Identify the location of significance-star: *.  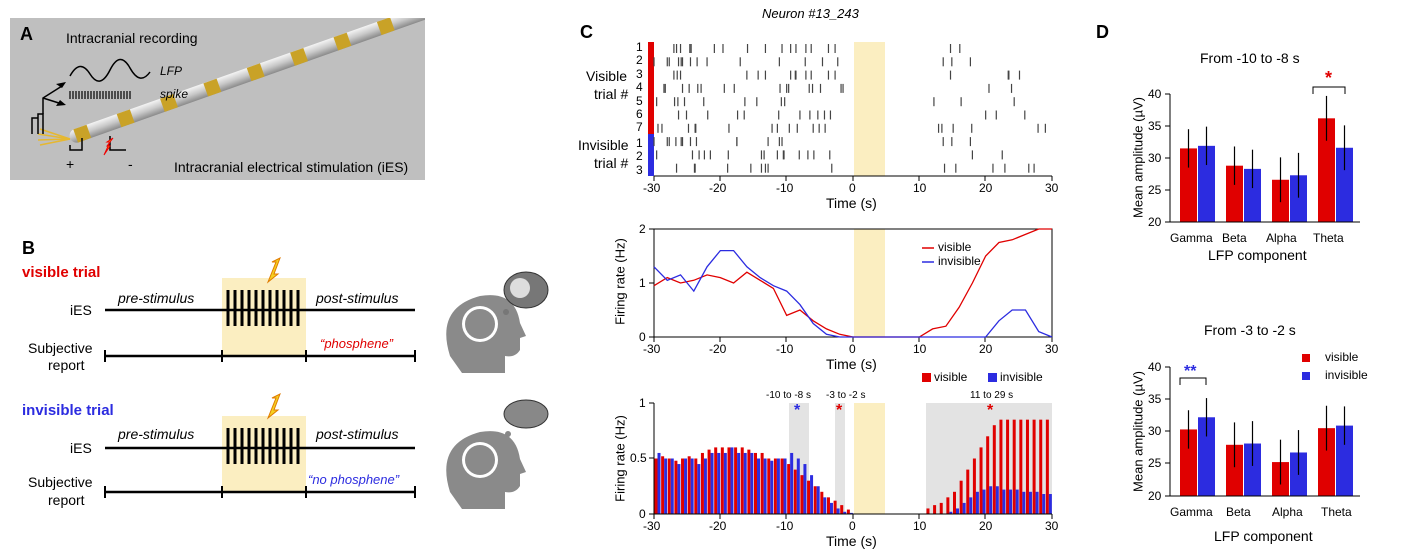
(990, 410).